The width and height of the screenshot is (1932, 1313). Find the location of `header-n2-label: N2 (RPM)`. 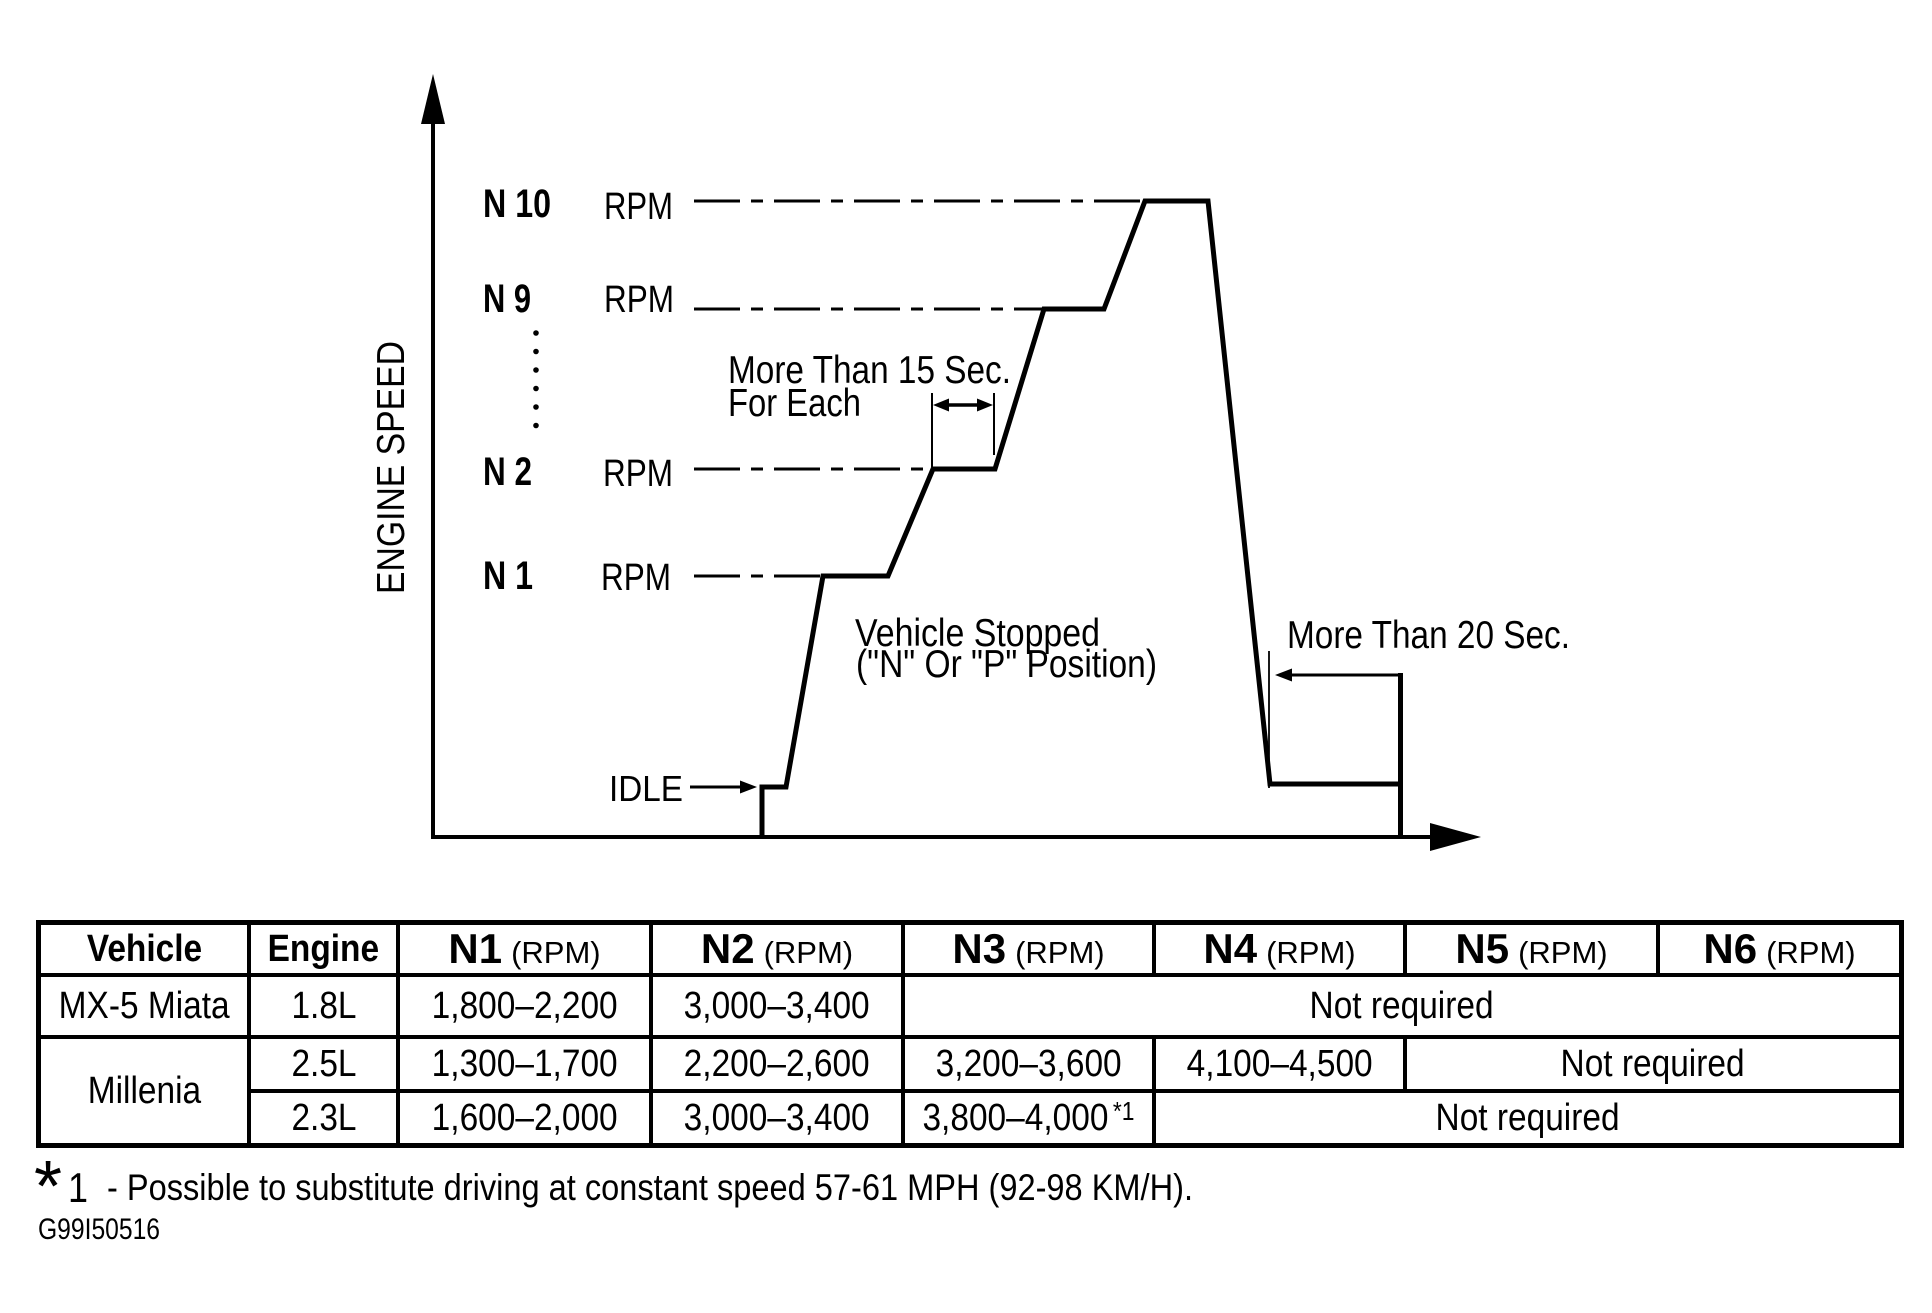

header-n2-label: N2 (RPM) is located at coordinates (776, 948).